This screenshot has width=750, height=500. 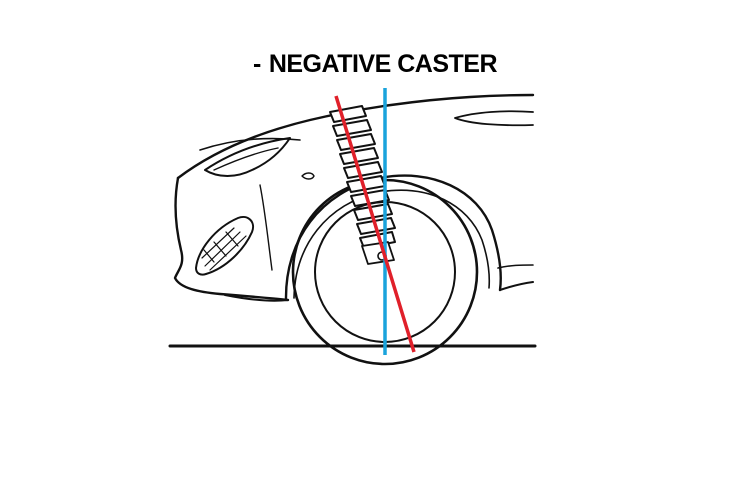 I want to click on front-bumper, so click(x=231, y=239).